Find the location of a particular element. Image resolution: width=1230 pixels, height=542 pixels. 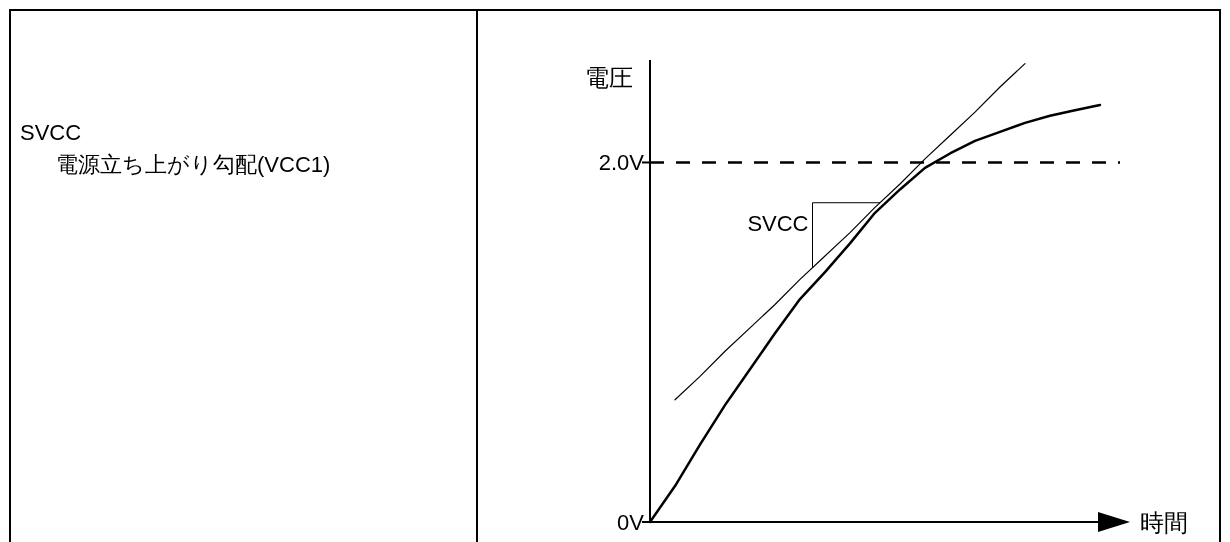

x-axis-title: 時間 is located at coordinates (1164, 522).